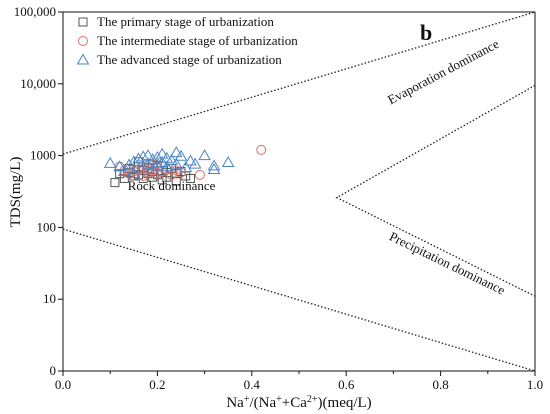  What do you see at coordinates (47, 226) in the screenshot?
I see `y-tick-label: 100` at bounding box center [47, 226].